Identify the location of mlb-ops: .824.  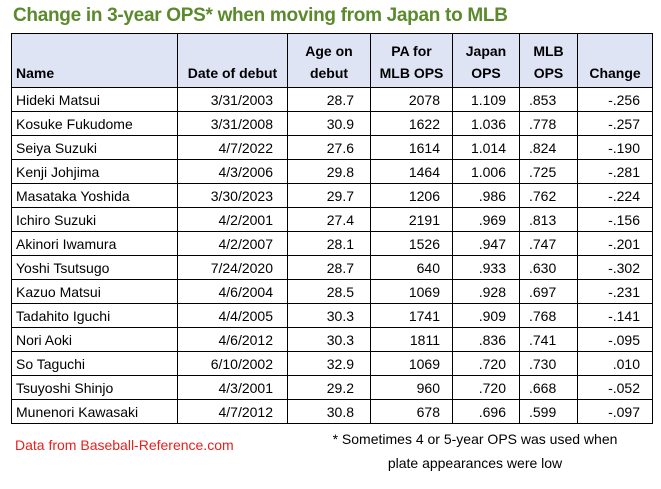
(548, 147).